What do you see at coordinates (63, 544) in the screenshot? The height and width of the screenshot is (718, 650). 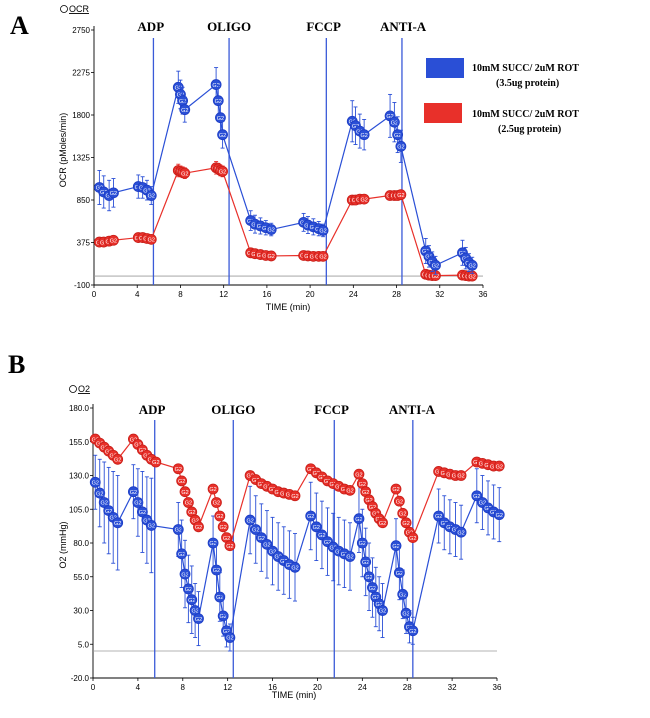 I see `panel-b-y-axis-title: O2 (mmHg)` at bounding box center [63, 544].